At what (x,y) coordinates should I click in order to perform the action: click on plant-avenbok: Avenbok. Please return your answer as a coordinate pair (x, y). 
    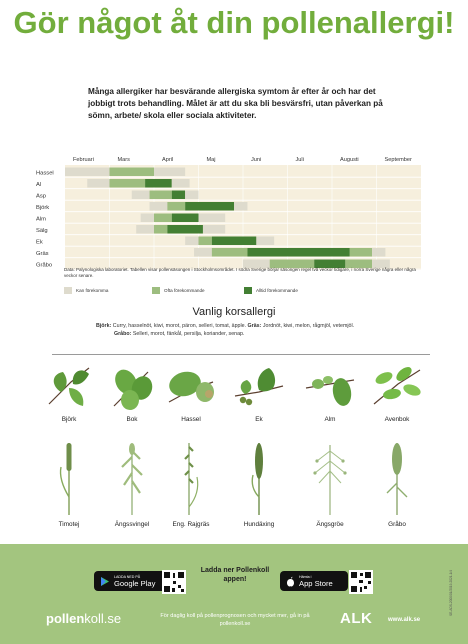
    Looking at the image, I should click on (397, 392).